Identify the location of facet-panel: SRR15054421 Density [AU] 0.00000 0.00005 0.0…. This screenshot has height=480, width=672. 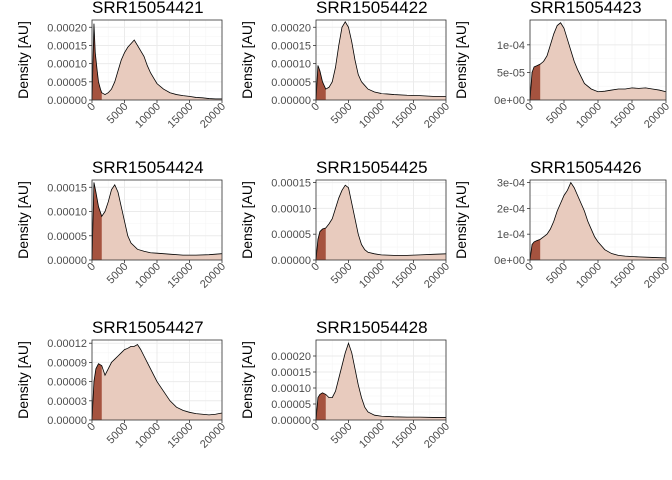
(121, 65).